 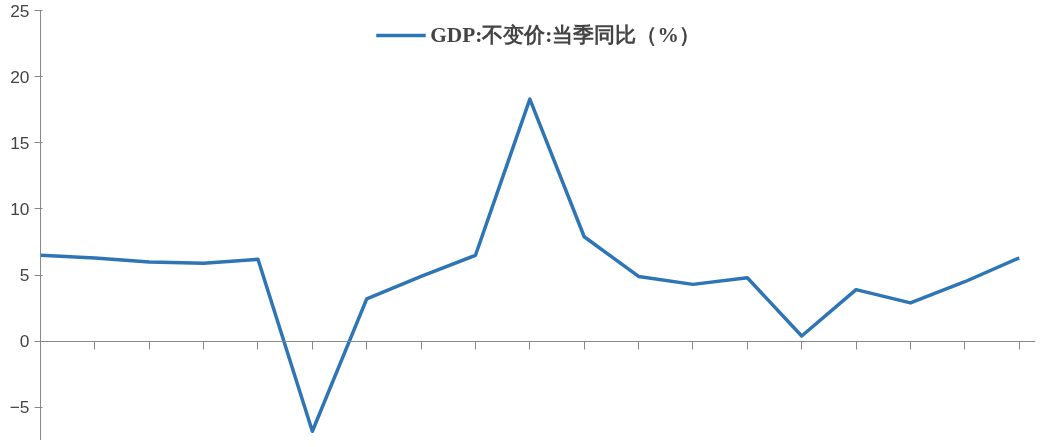 What do you see at coordinates (24, 341) in the screenshot?
I see `y-tick-label: 0` at bounding box center [24, 341].